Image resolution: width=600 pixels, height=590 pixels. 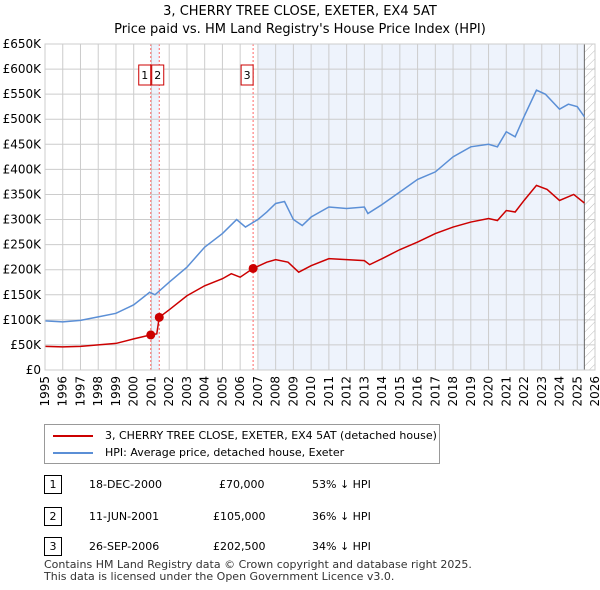 What do you see at coordinates (418, 391) in the screenshot?
I see `x-tick-label: 2016` at bounding box center [418, 391].